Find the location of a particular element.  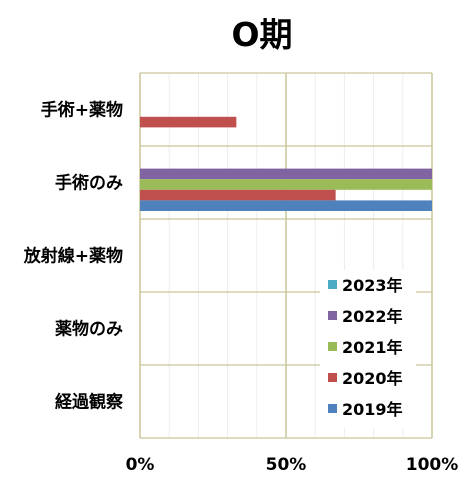

x-tick-label: 50% is located at coordinates (286, 465).